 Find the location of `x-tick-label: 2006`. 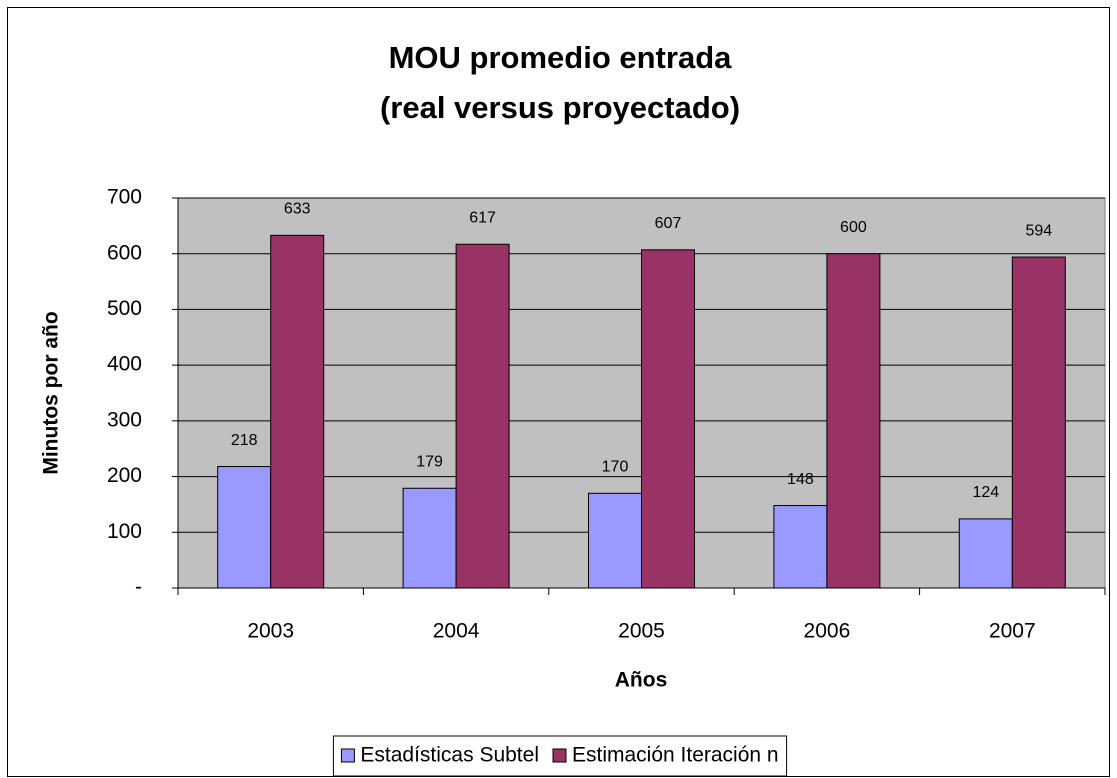

x-tick-label: 2006 is located at coordinates (827, 631).